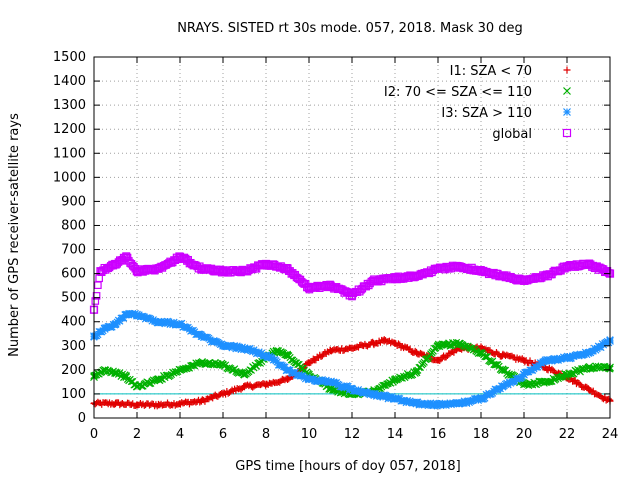 The width and height of the screenshot is (640, 480). I want to click on x-tick-label: 4, so click(180, 434).